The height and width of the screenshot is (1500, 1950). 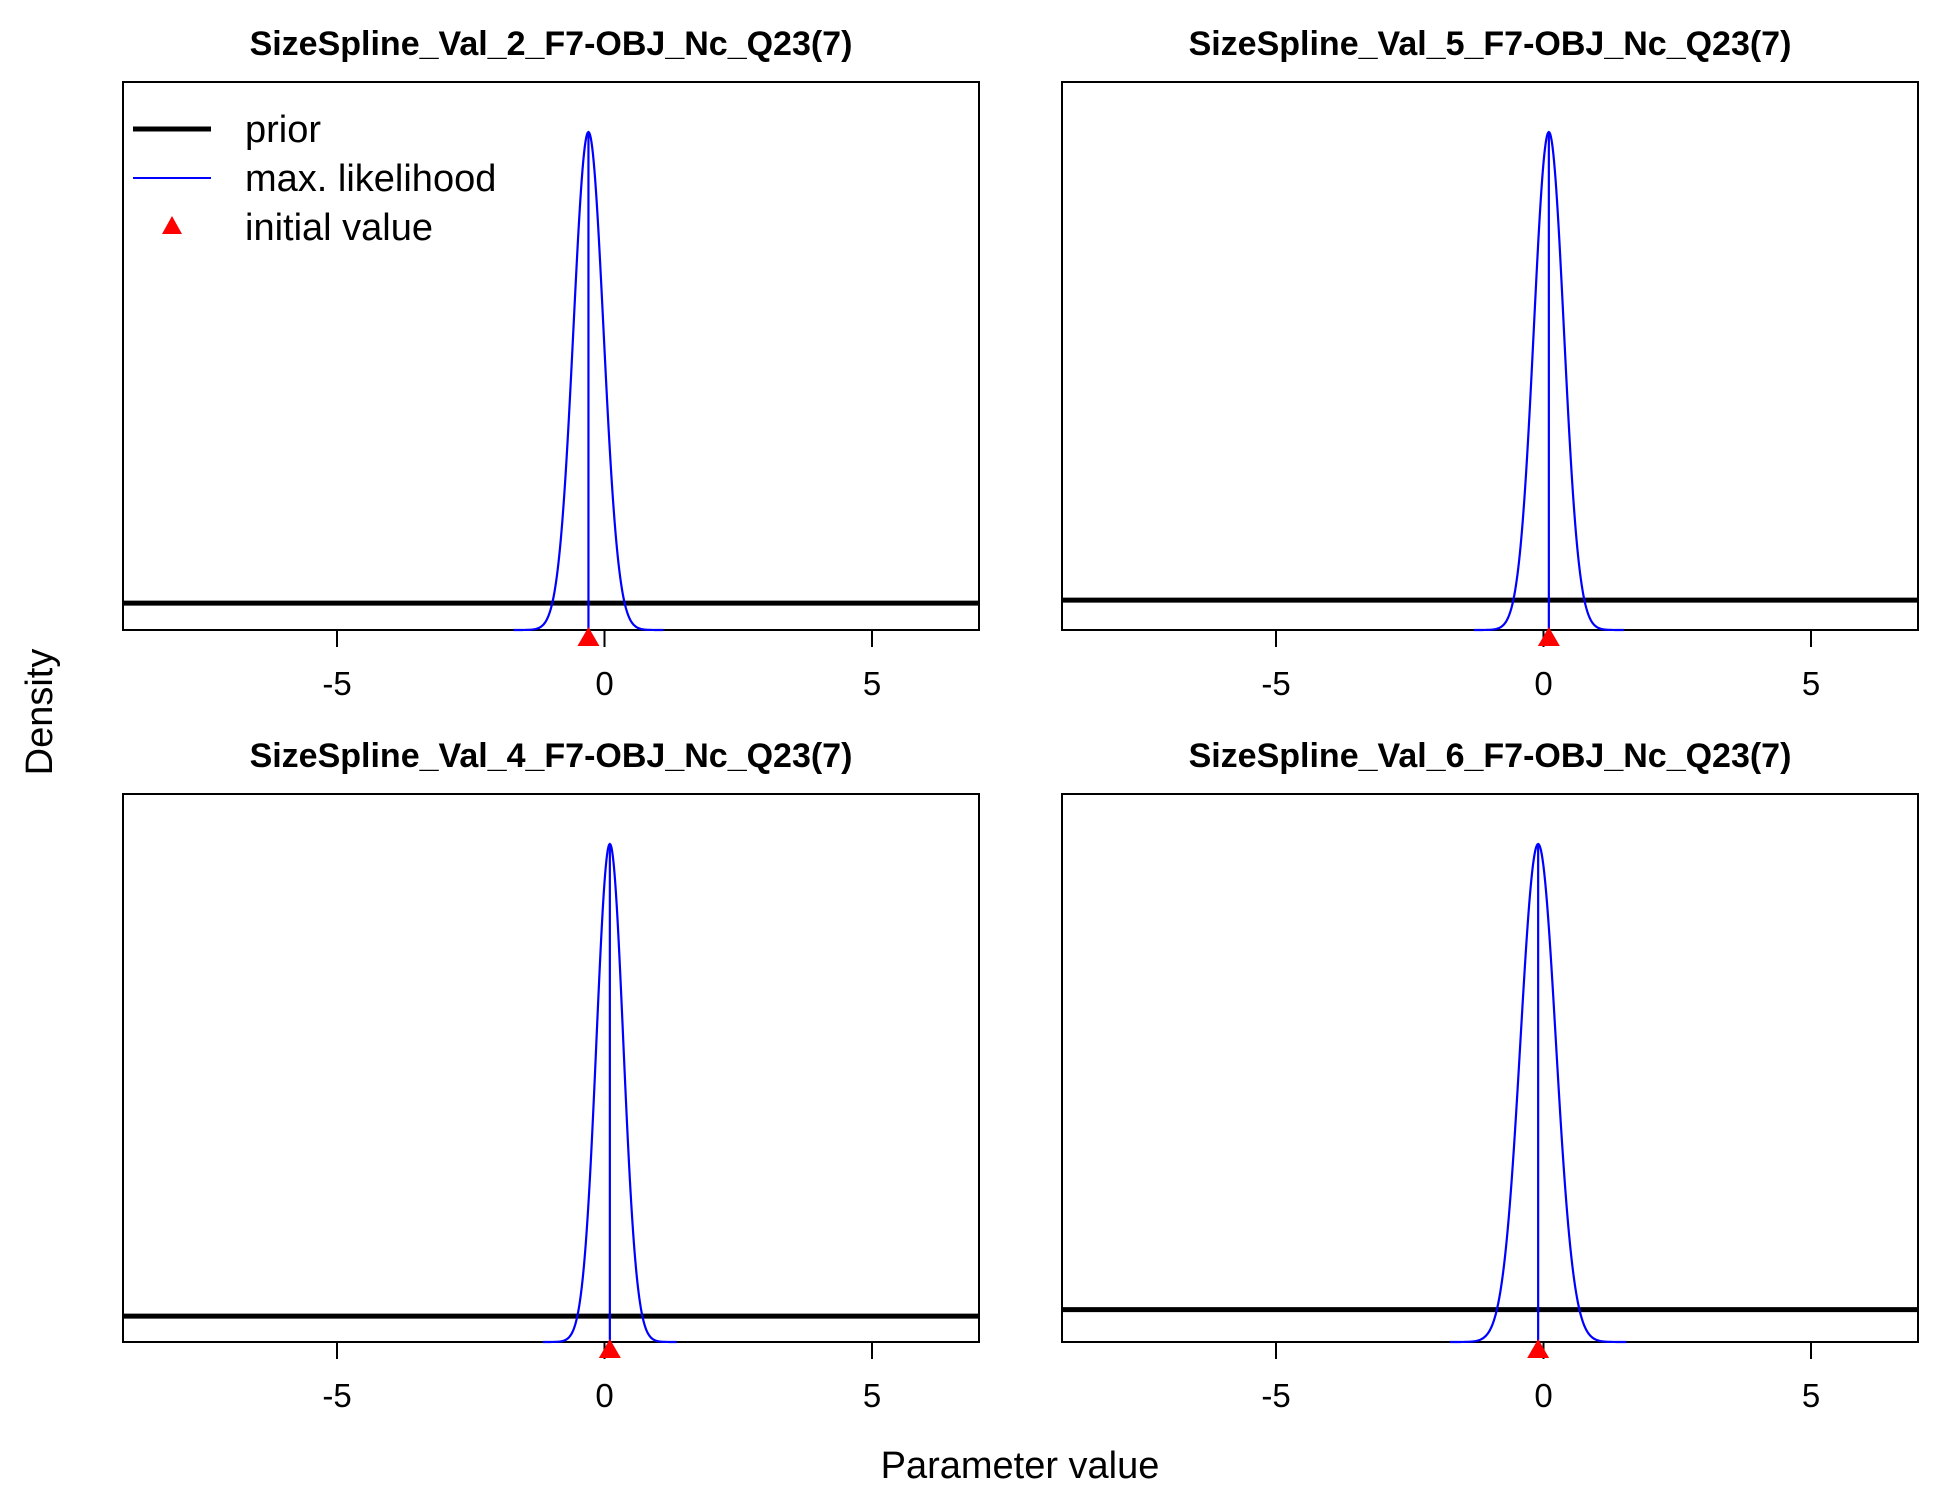 I want to click on legend: prior max. likelihood initial value, so click(x=314, y=179).